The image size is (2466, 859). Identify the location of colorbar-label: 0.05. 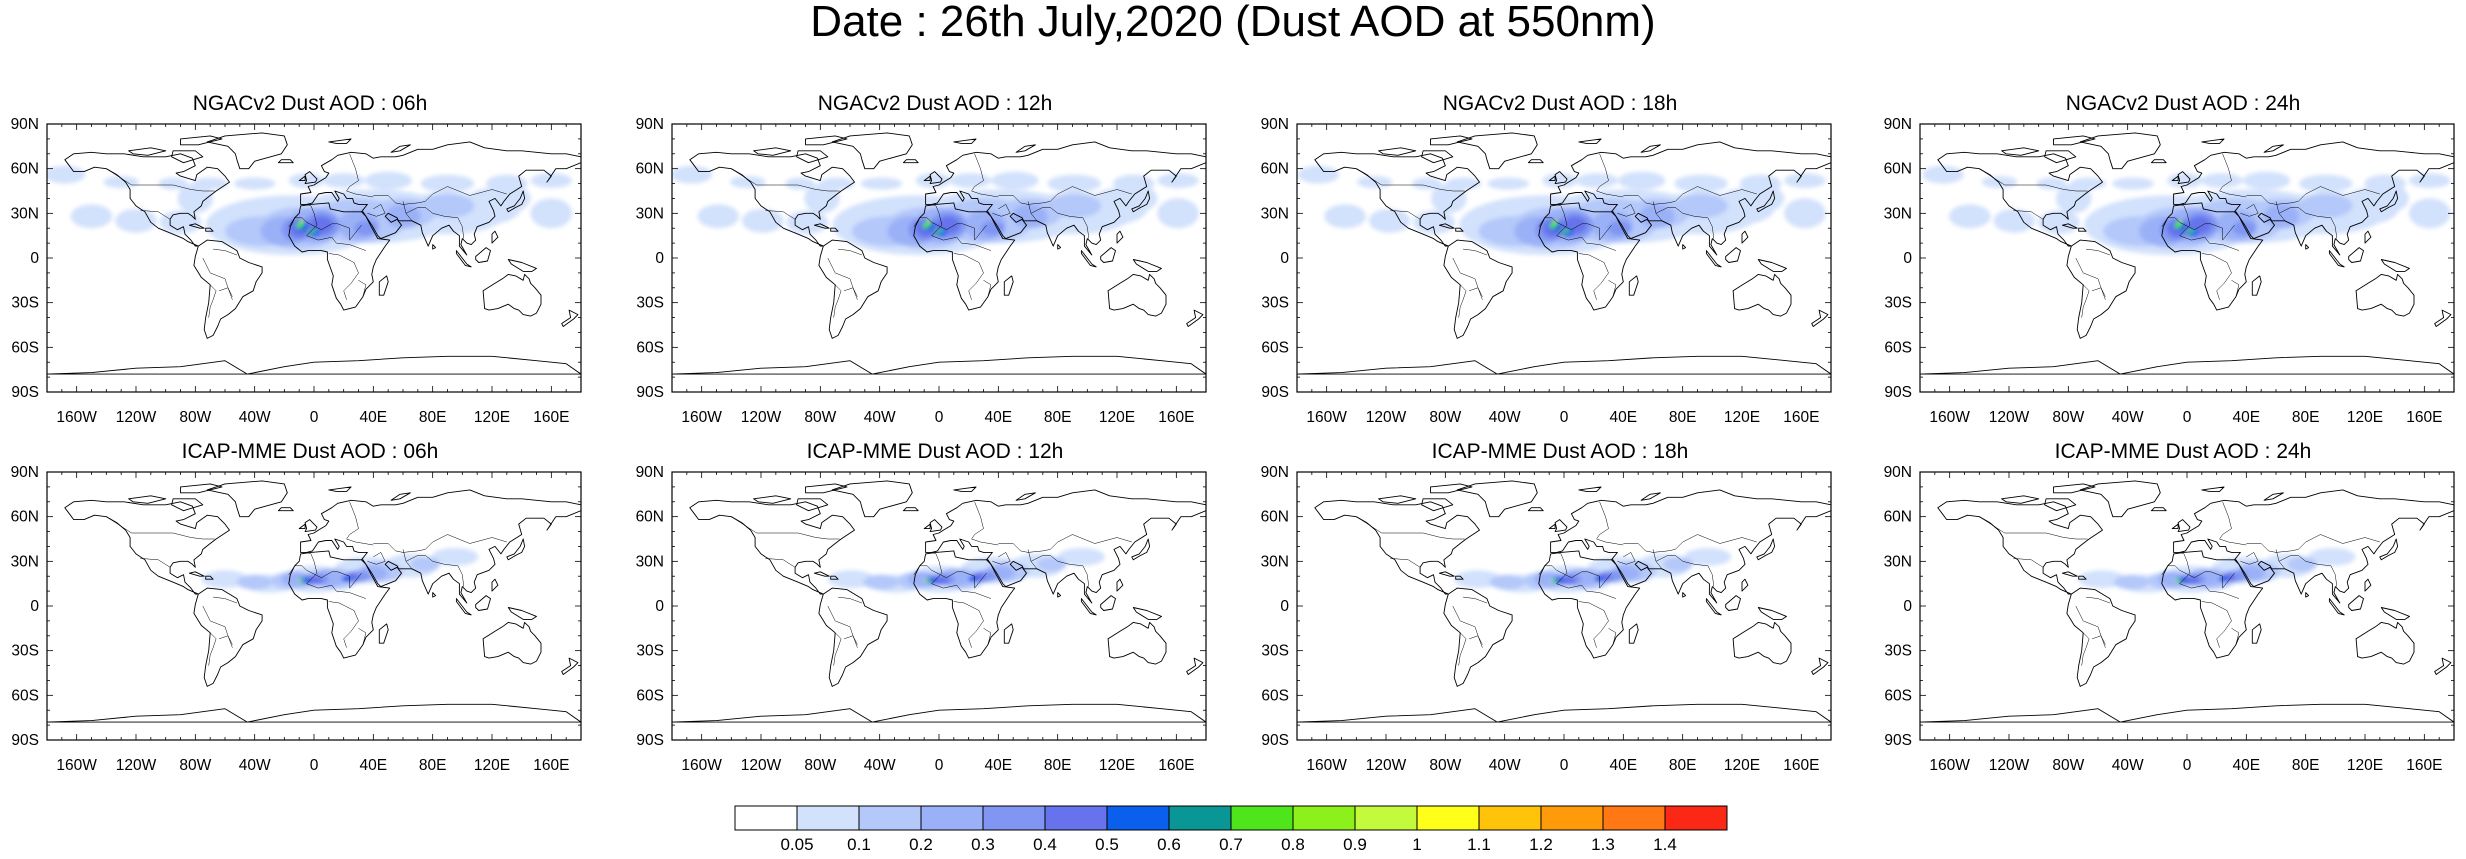
(796, 844).